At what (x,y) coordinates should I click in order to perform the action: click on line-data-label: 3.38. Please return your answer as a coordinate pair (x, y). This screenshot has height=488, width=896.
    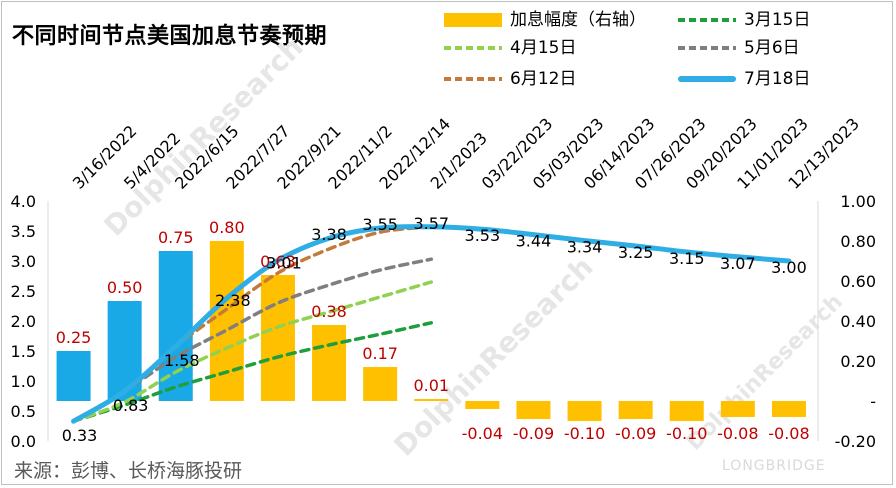
    Looking at the image, I should click on (329, 234).